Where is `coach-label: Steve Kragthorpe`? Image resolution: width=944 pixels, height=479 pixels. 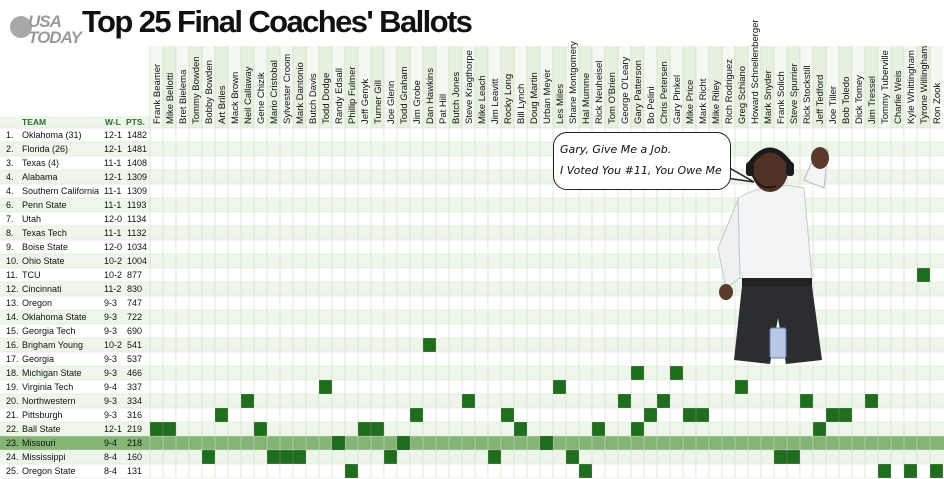
coach-label: Steve Kragthorpe is located at coordinates (469, 87).